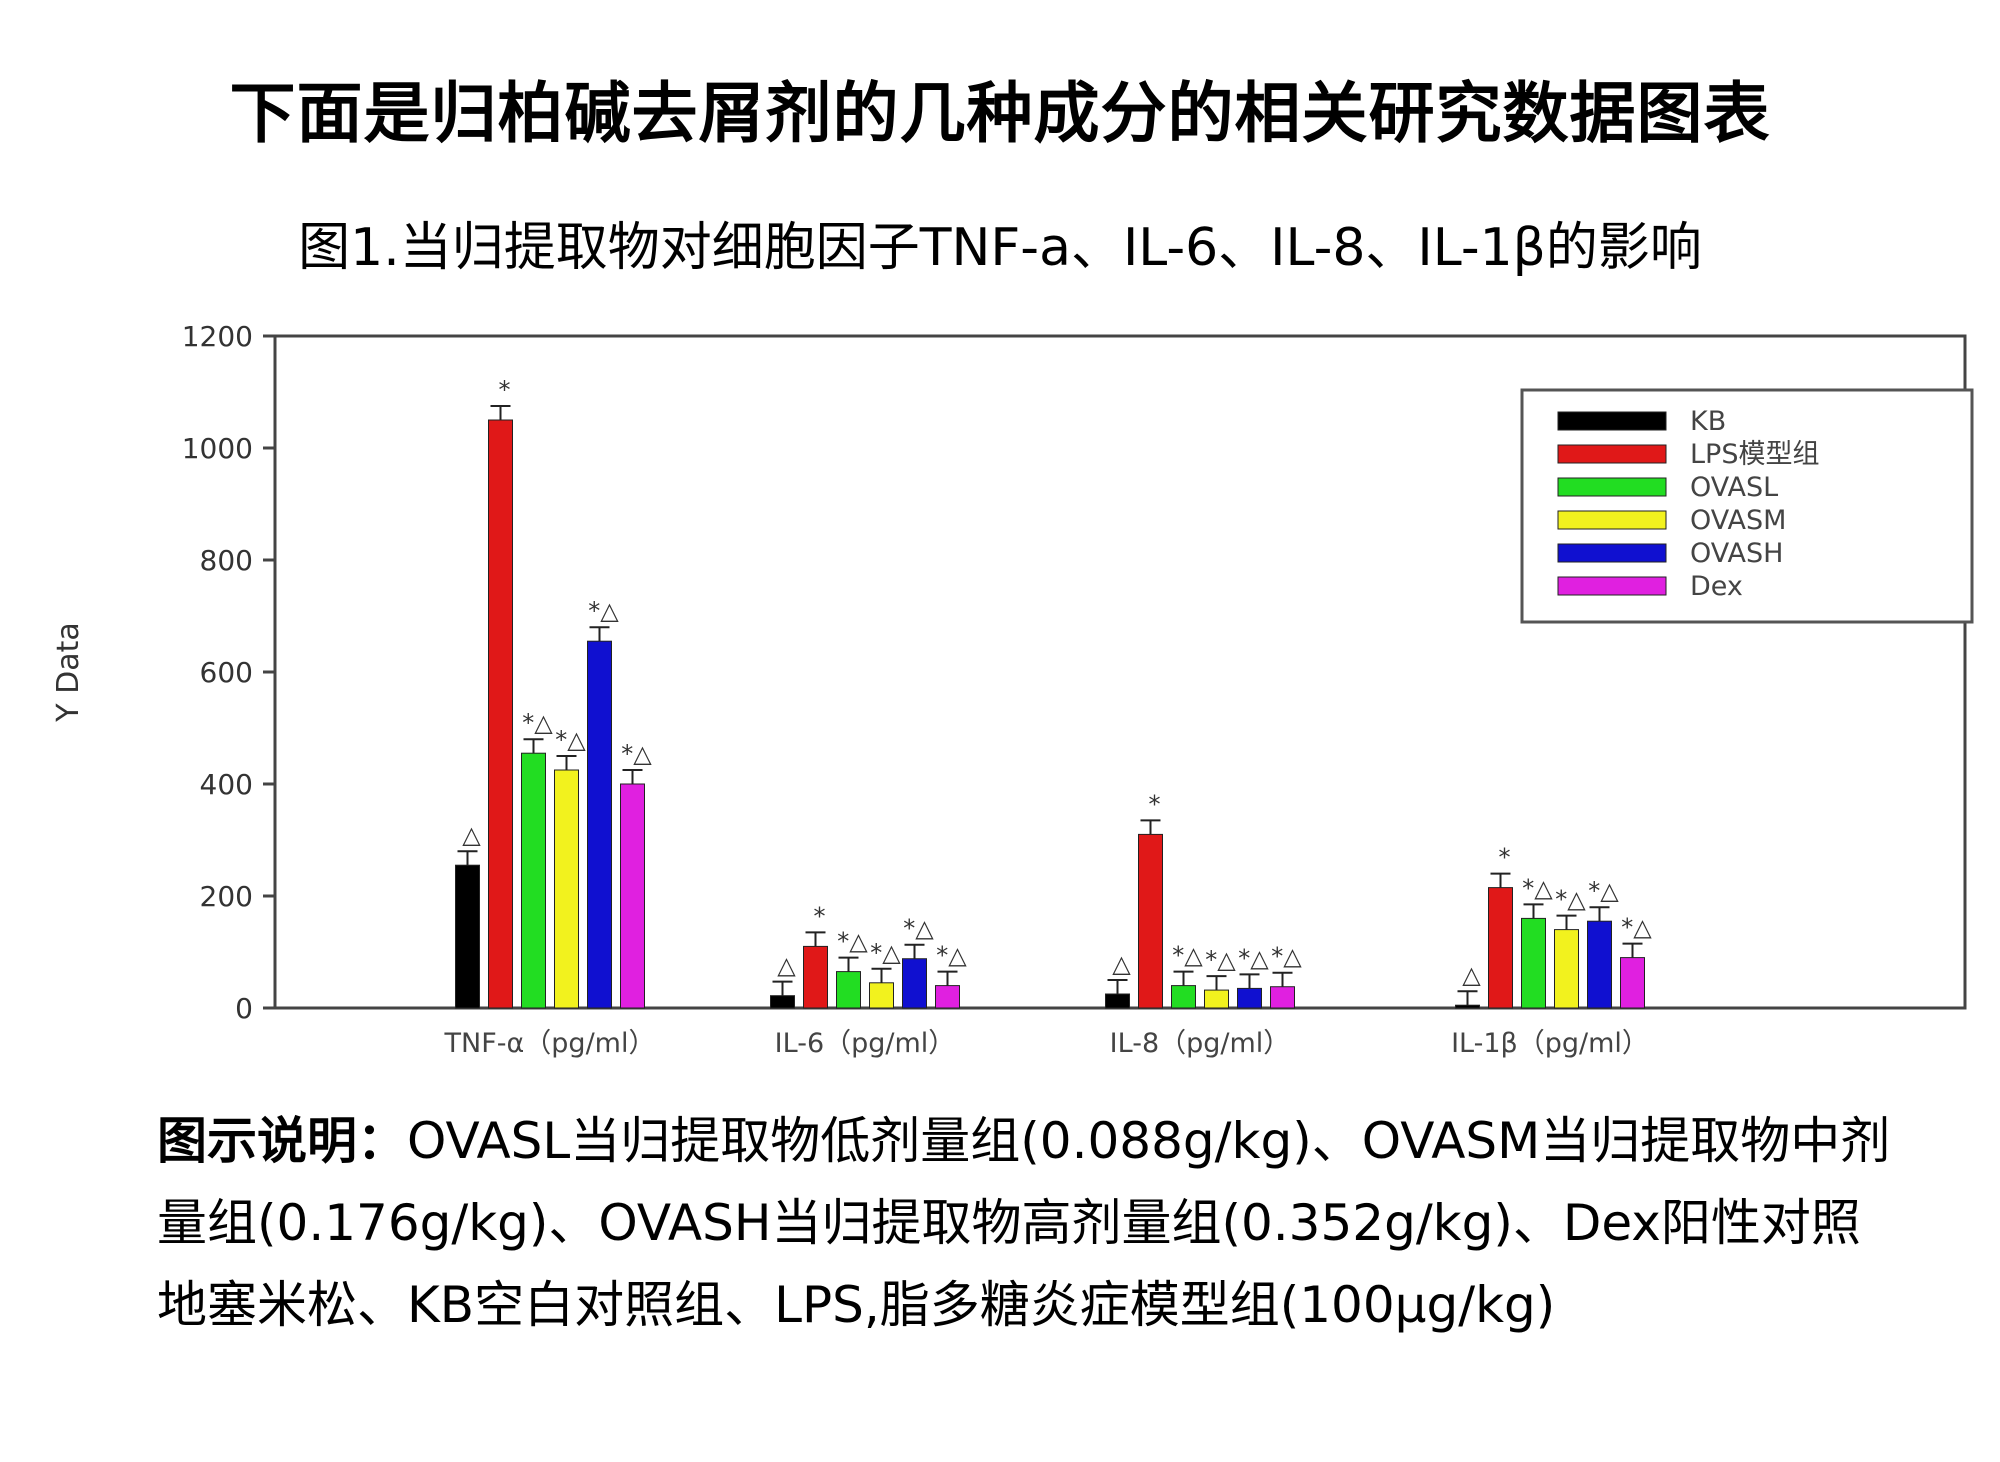 This screenshot has width=2000, height=1462. What do you see at coordinates (1000, 113) in the screenshot?
I see `page-title: 下面是归柏碱去屑剂的几种成分的相关研究数据图表` at bounding box center [1000, 113].